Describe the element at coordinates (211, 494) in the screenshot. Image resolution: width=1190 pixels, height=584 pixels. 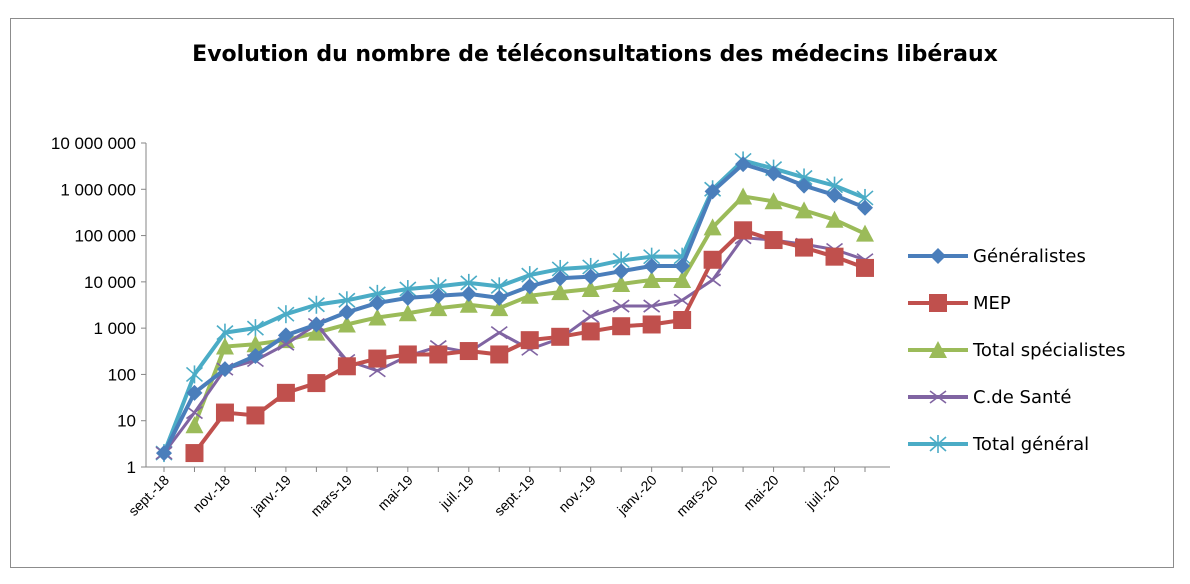
I see `x-tick-label: nov.-18` at that location.